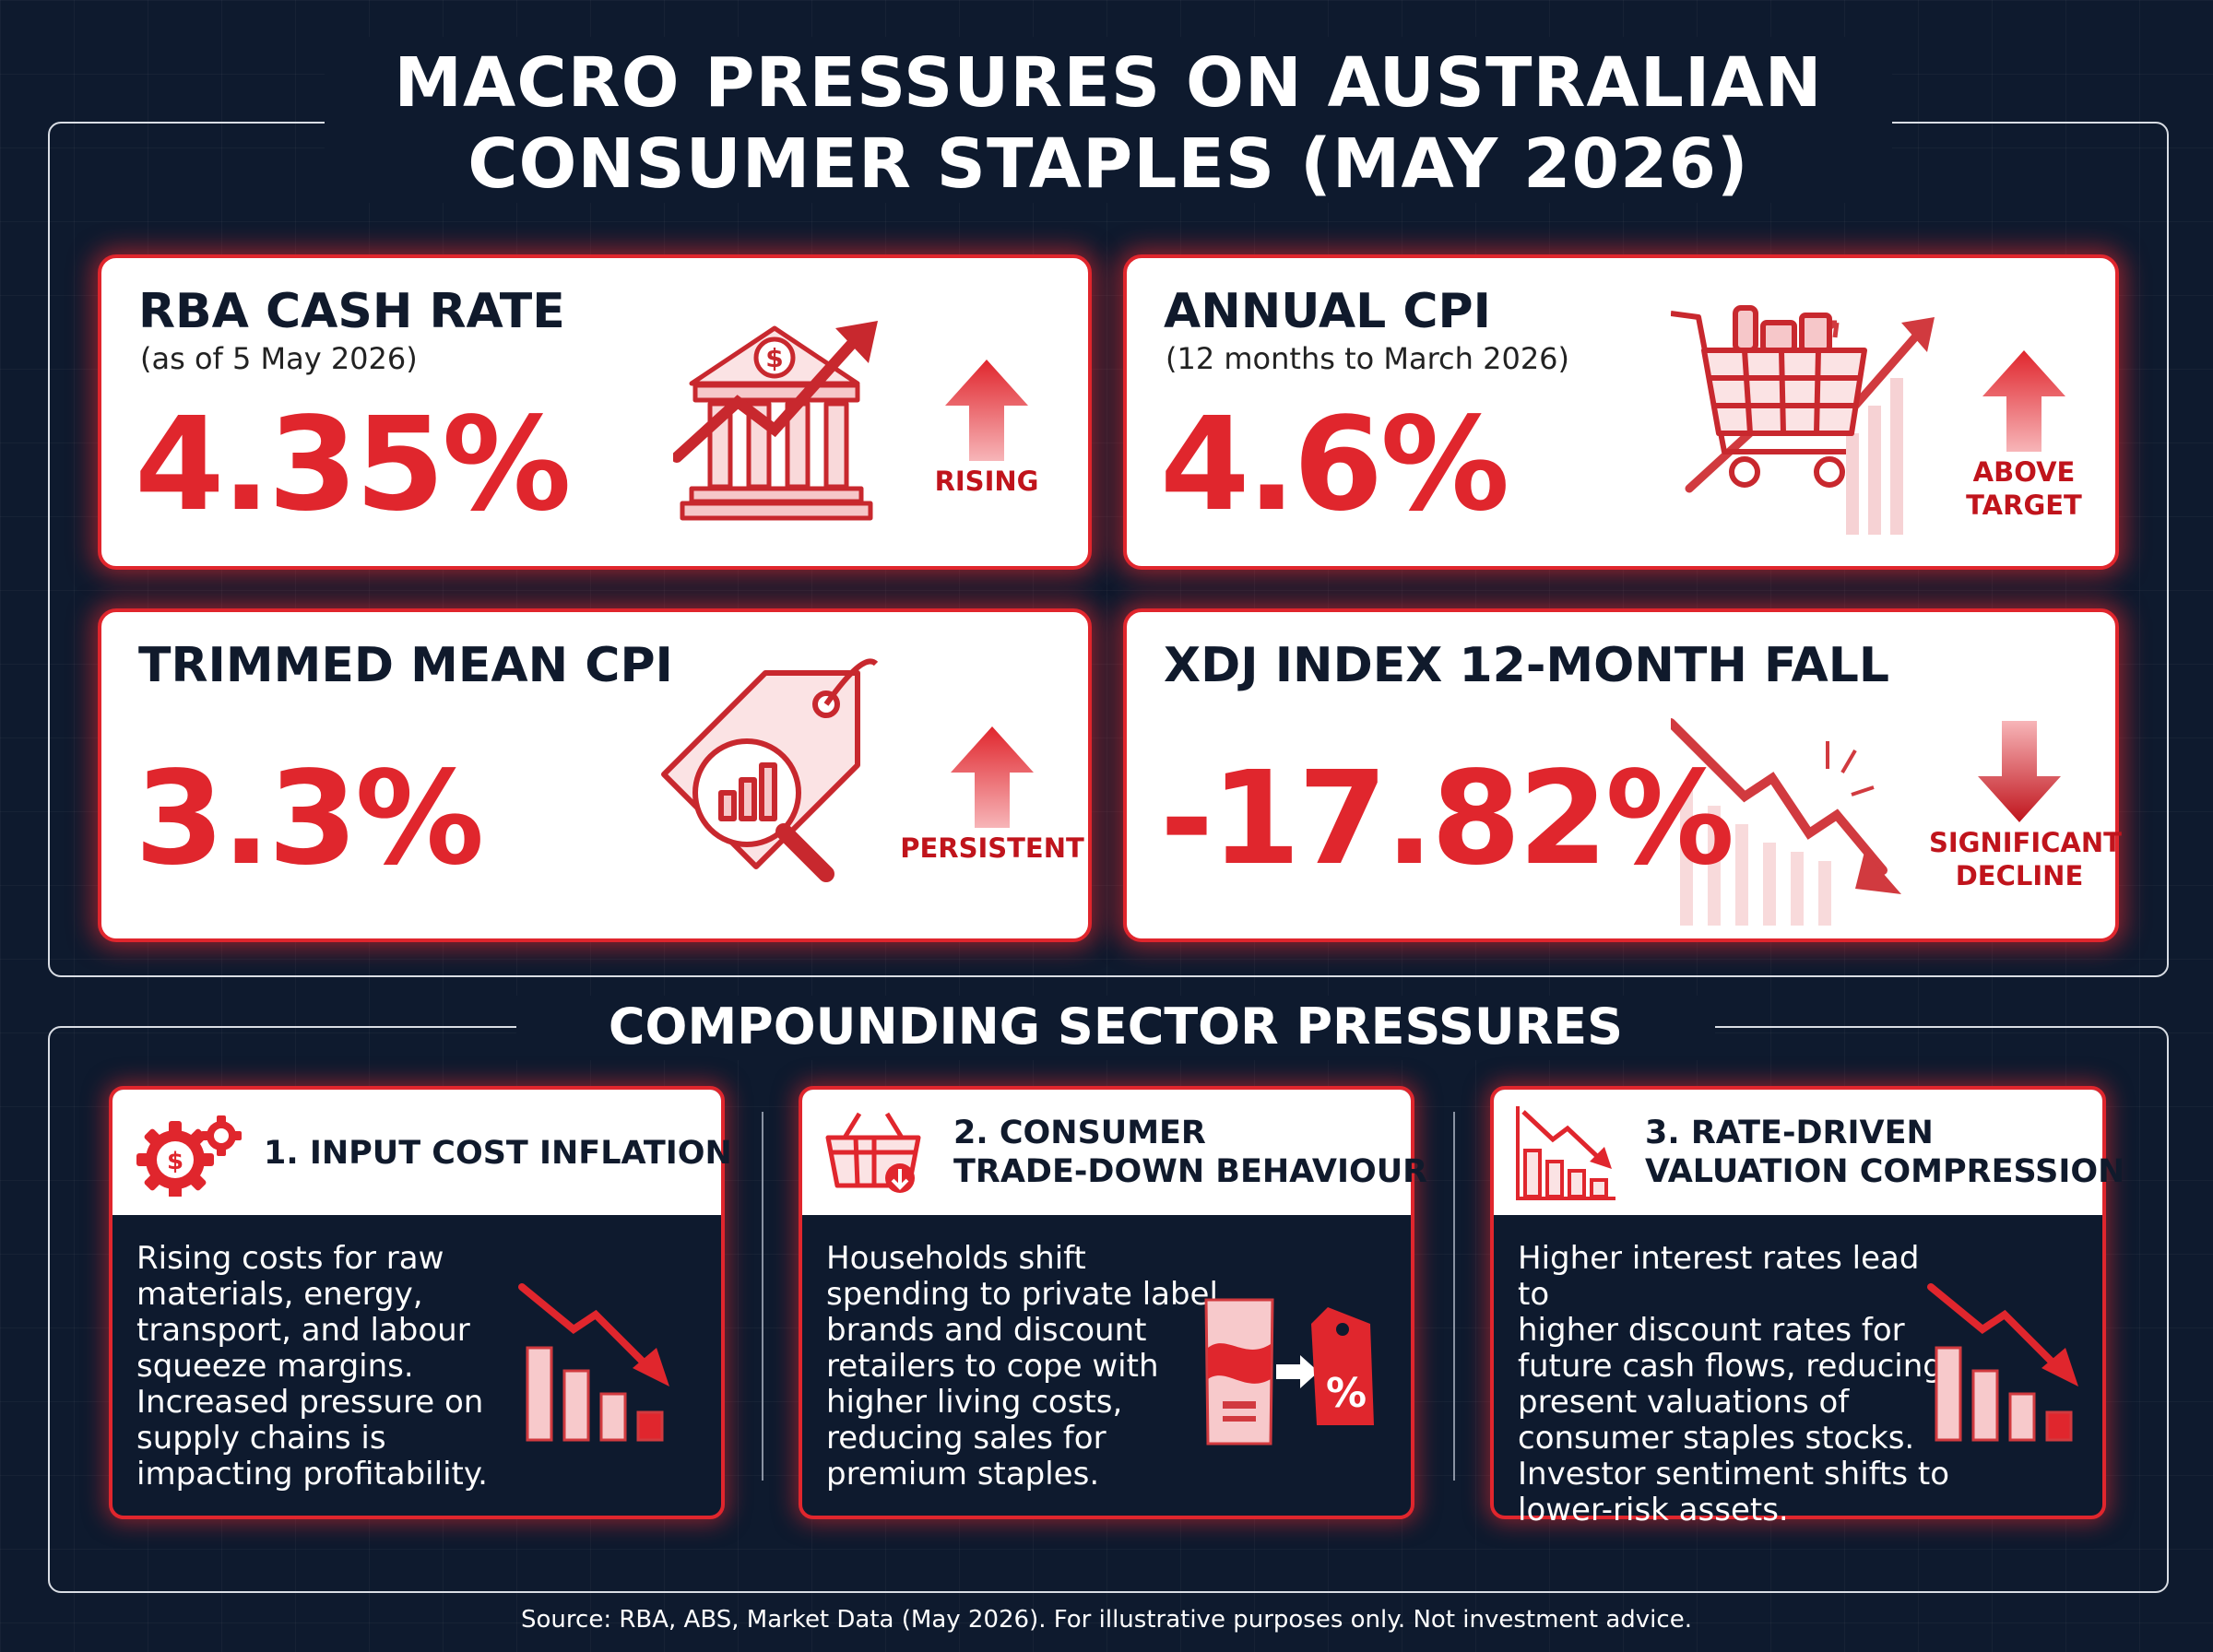  What do you see at coordinates (1565, 1153) in the screenshot?
I see `falling-bars-icon` at bounding box center [1565, 1153].